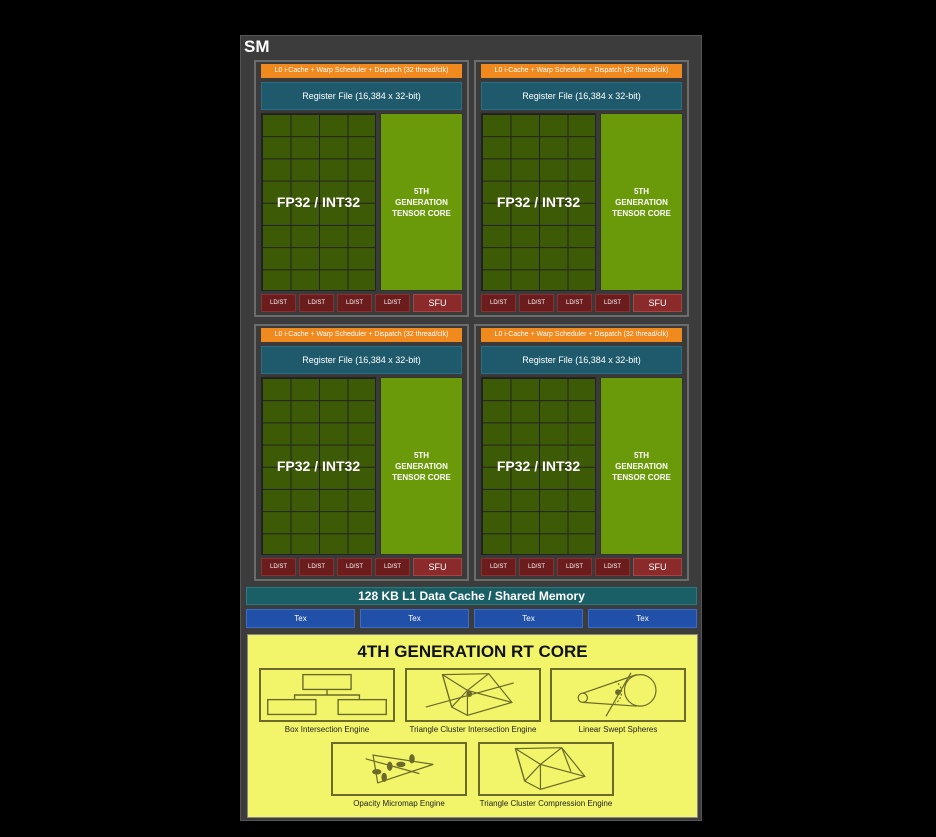 The width and height of the screenshot is (936, 837). What do you see at coordinates (546, 769) in the screenshot?
I see `triangle-cluster-icon` at bounding box center [546, 769].